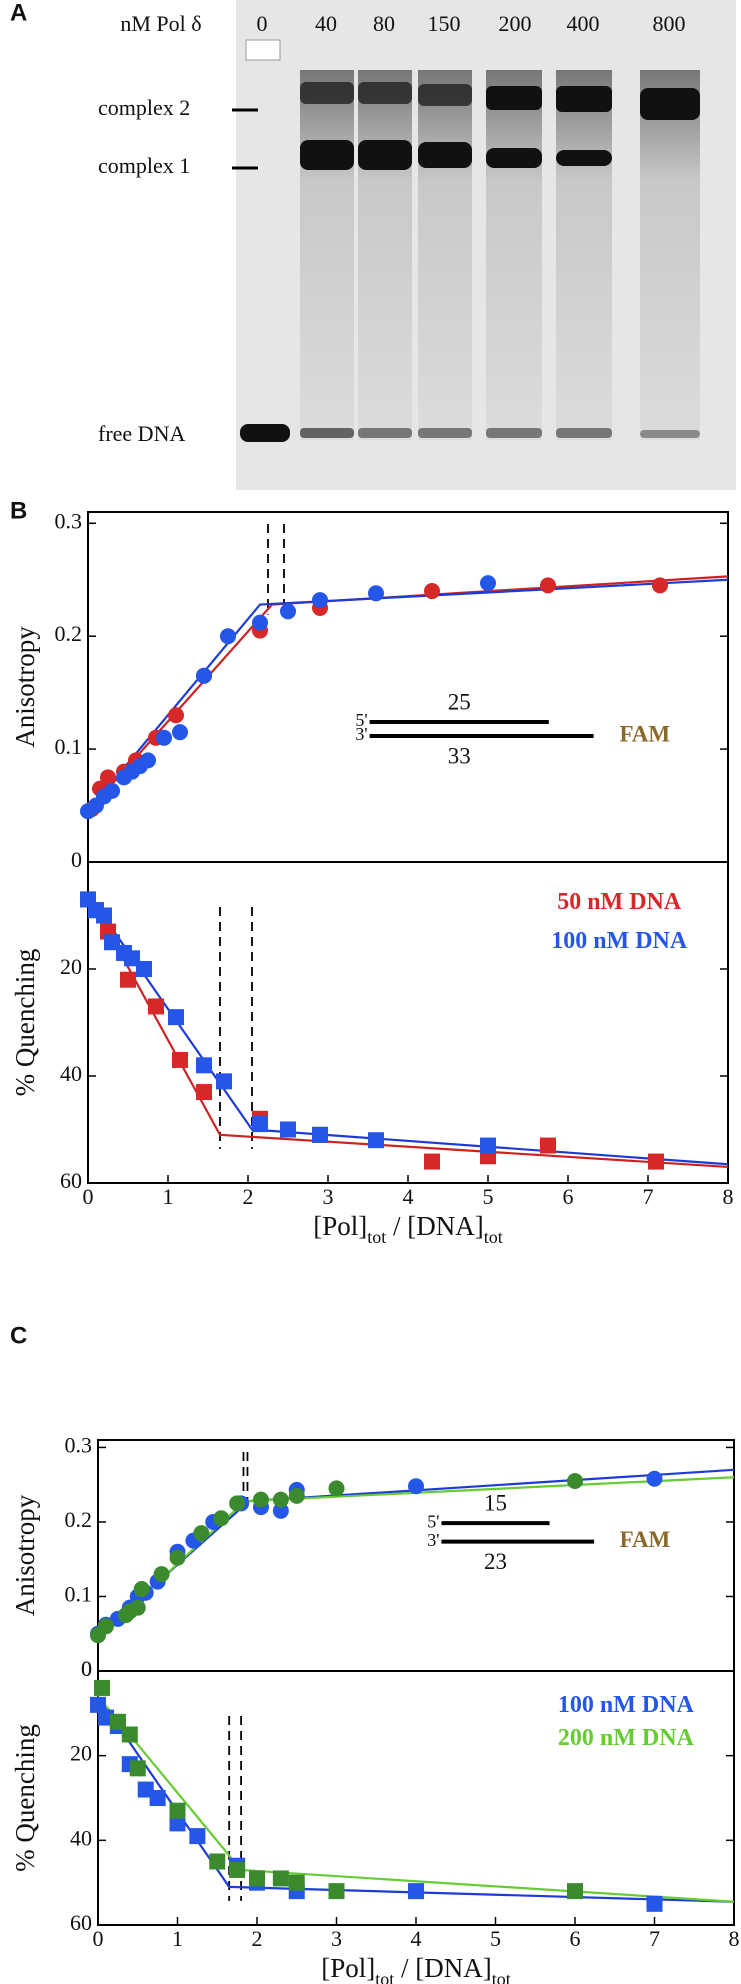  What do you see at coordinates (619, 941) in the screenshot?
I see `legend-entry: 100 nM DNA` at bounding box center [619, 941].